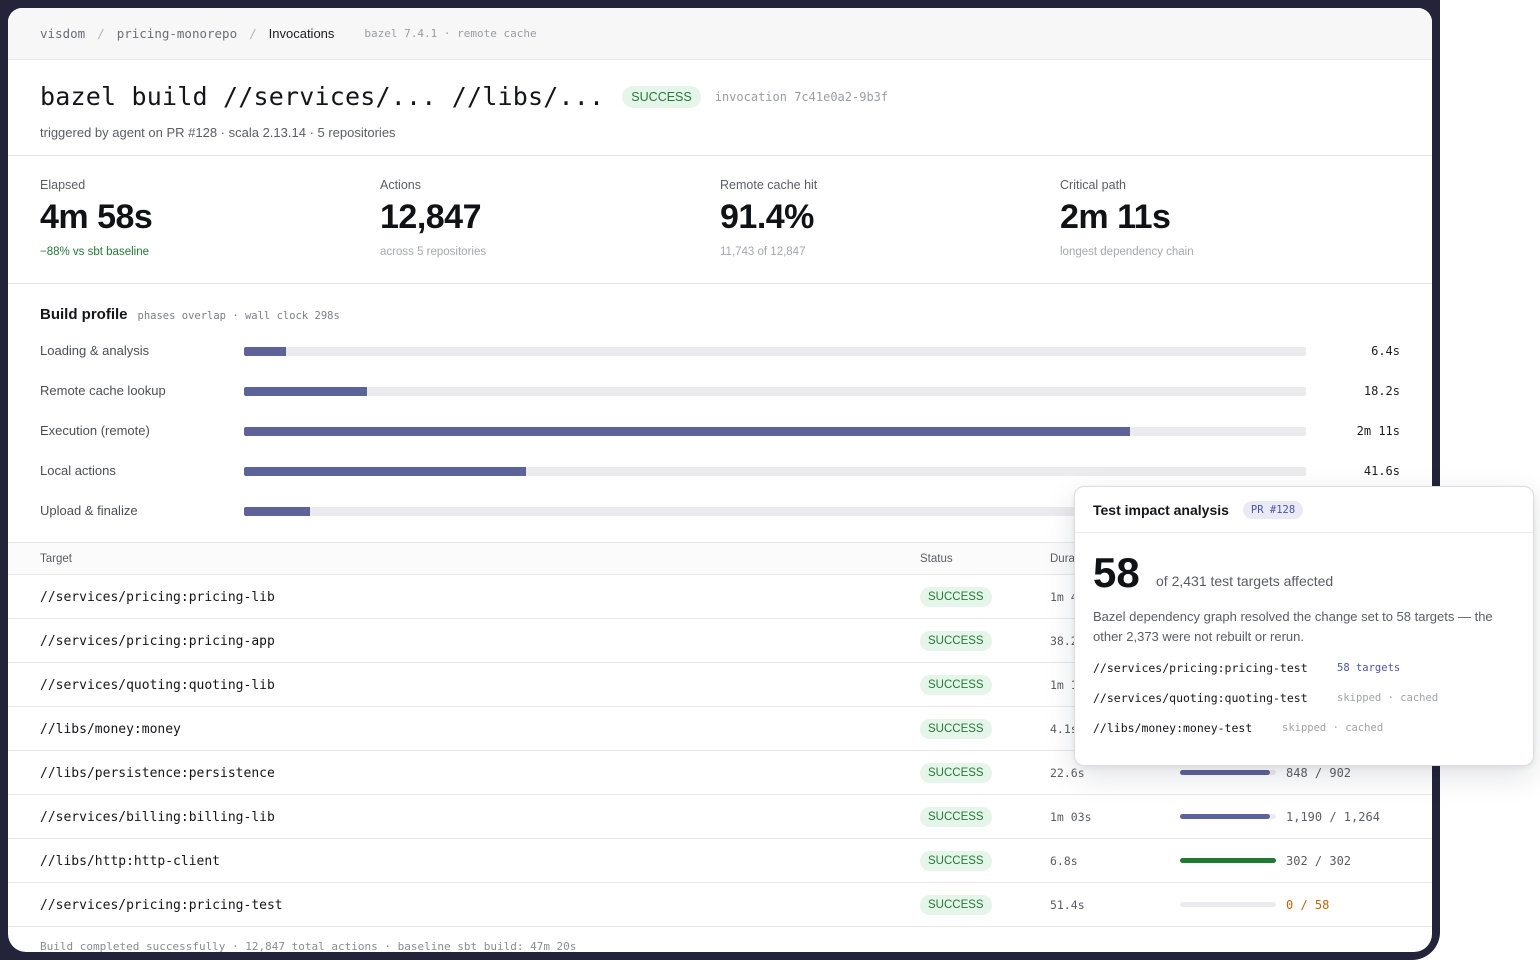 This screenshot has height=960, width=1540. What do you see at coordinates (1116, 572) in the screenshot?
I see `affected-count: 58` at bounding box center [1116, 572].